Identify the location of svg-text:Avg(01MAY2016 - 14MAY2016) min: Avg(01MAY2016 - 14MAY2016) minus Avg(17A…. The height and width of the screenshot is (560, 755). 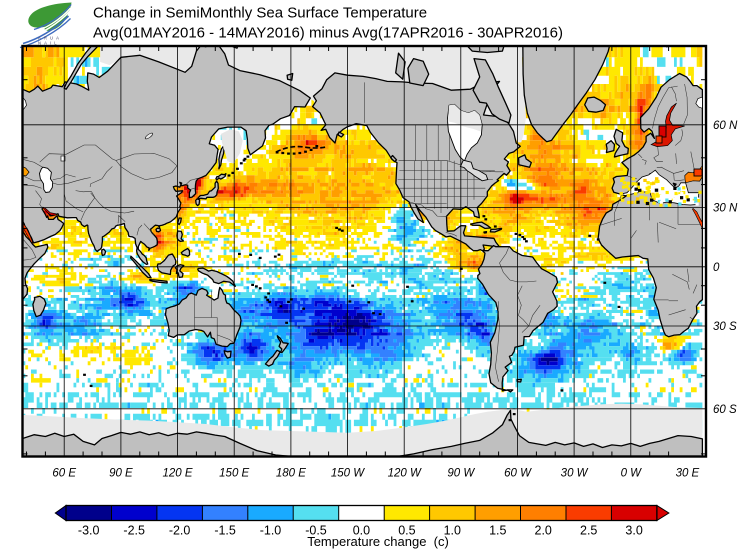
(328, 33).